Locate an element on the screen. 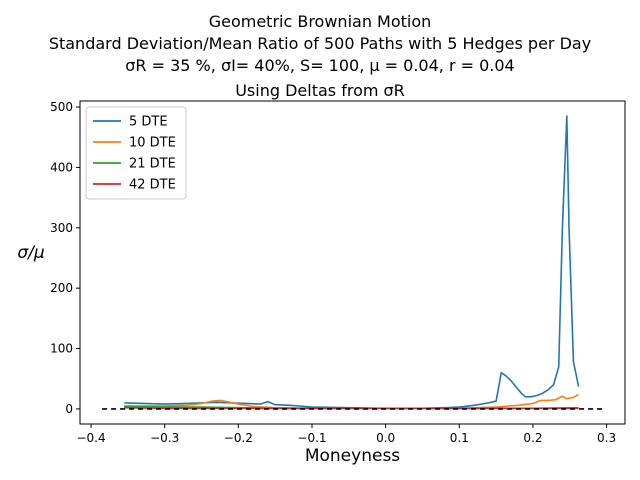  y-tick-label: 200 is located at coordinates (61, 288).